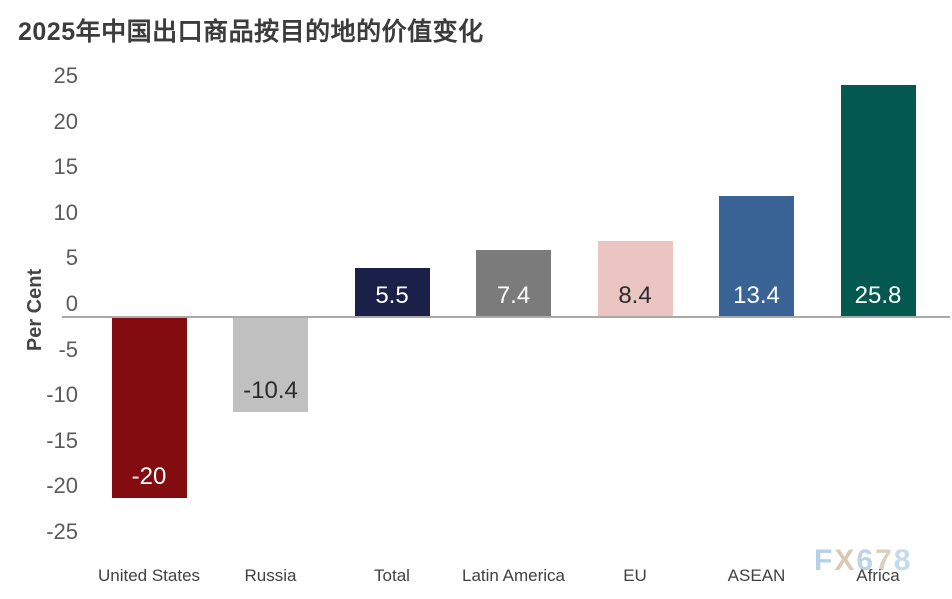 The width and height of the screenshot is (952, 599). What do you see at coordinates (270, 390) in the screenshot?
I see `bar-value-label-russia: -10.4` at bounding box center [270, 390].